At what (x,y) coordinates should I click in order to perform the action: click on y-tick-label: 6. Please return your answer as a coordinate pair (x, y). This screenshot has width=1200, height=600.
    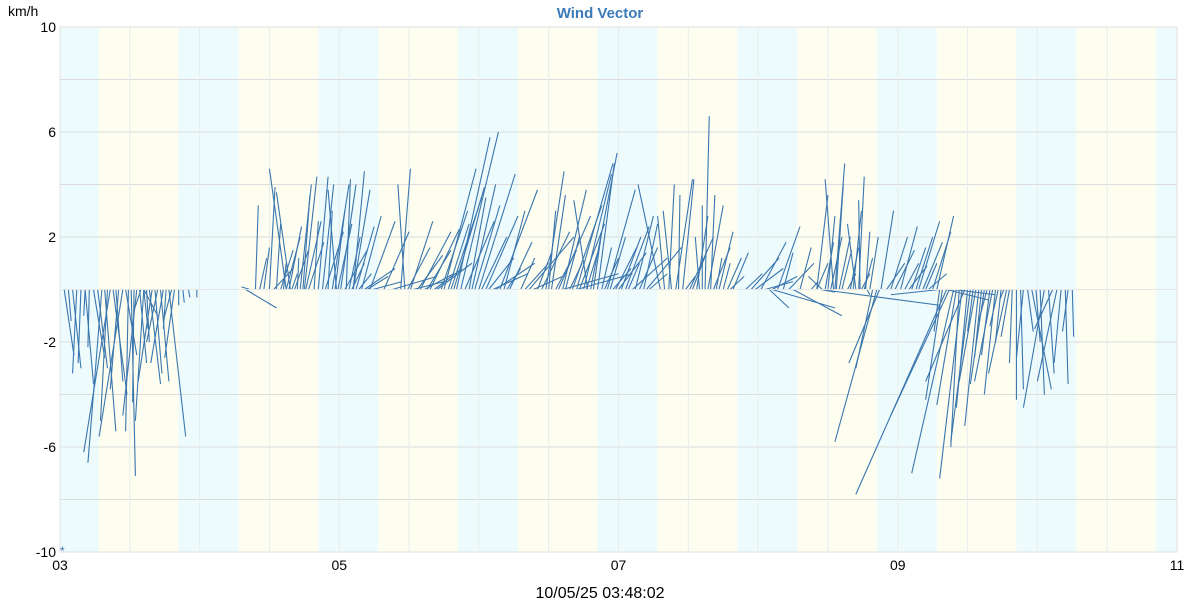
    Looking at the image, I should click on (52, 132).